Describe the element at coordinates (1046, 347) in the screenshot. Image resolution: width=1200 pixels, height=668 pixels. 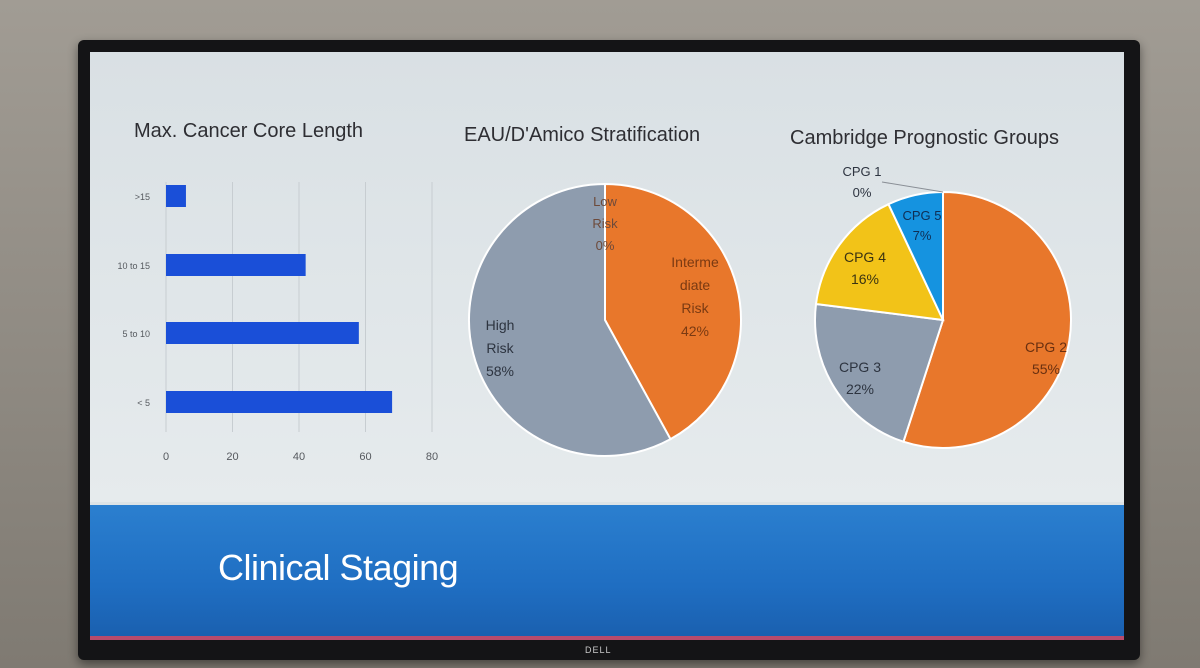
I see `cpg-label-2: CPG 2` at that location.